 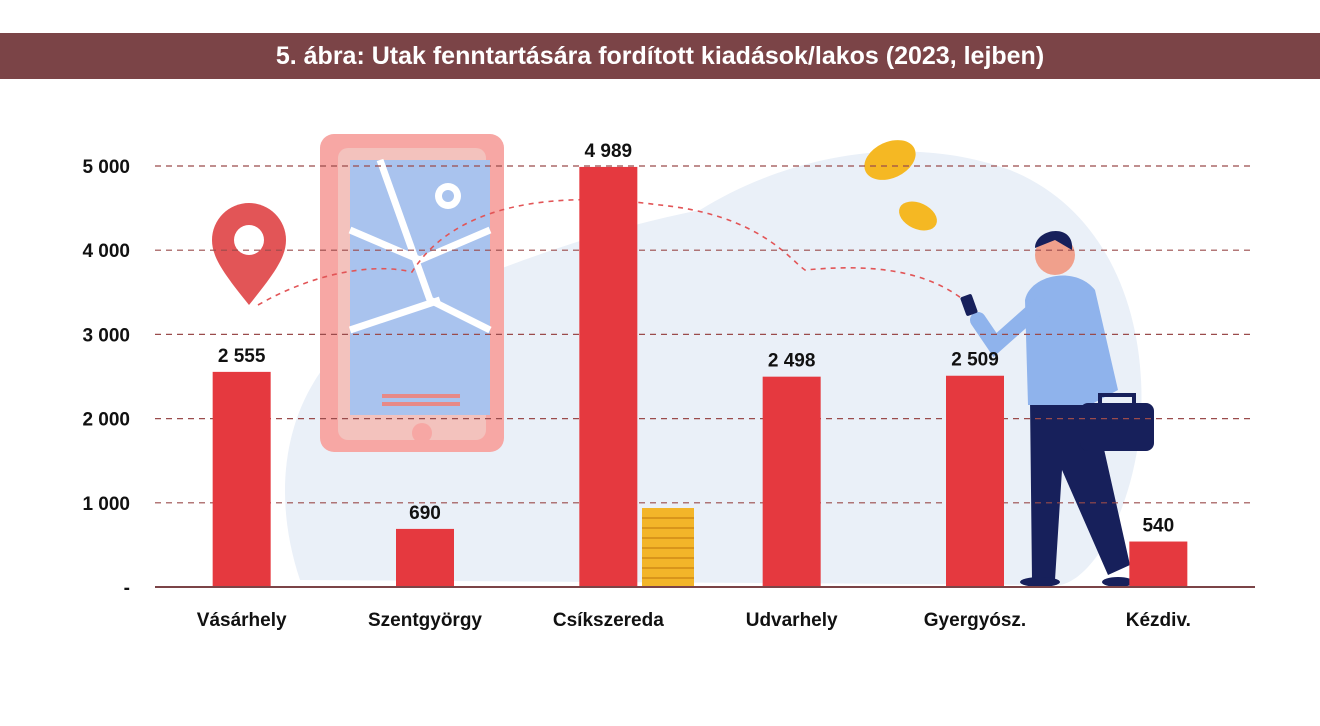 I want to click on smartphone-map-icon, so click(x=412, y=293).